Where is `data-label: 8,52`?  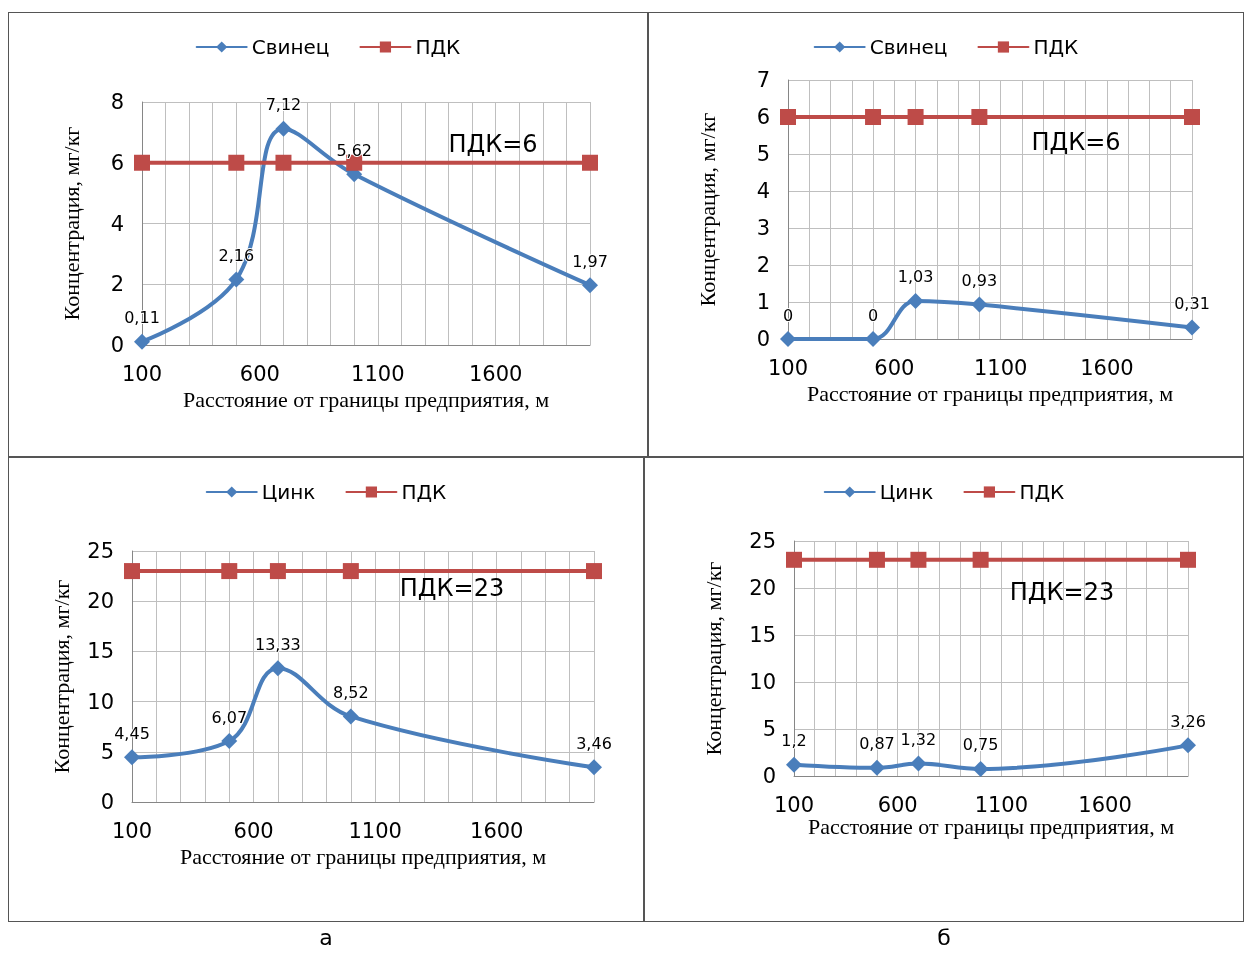
data-label: 8,52 is located at coordinates (351, 692).